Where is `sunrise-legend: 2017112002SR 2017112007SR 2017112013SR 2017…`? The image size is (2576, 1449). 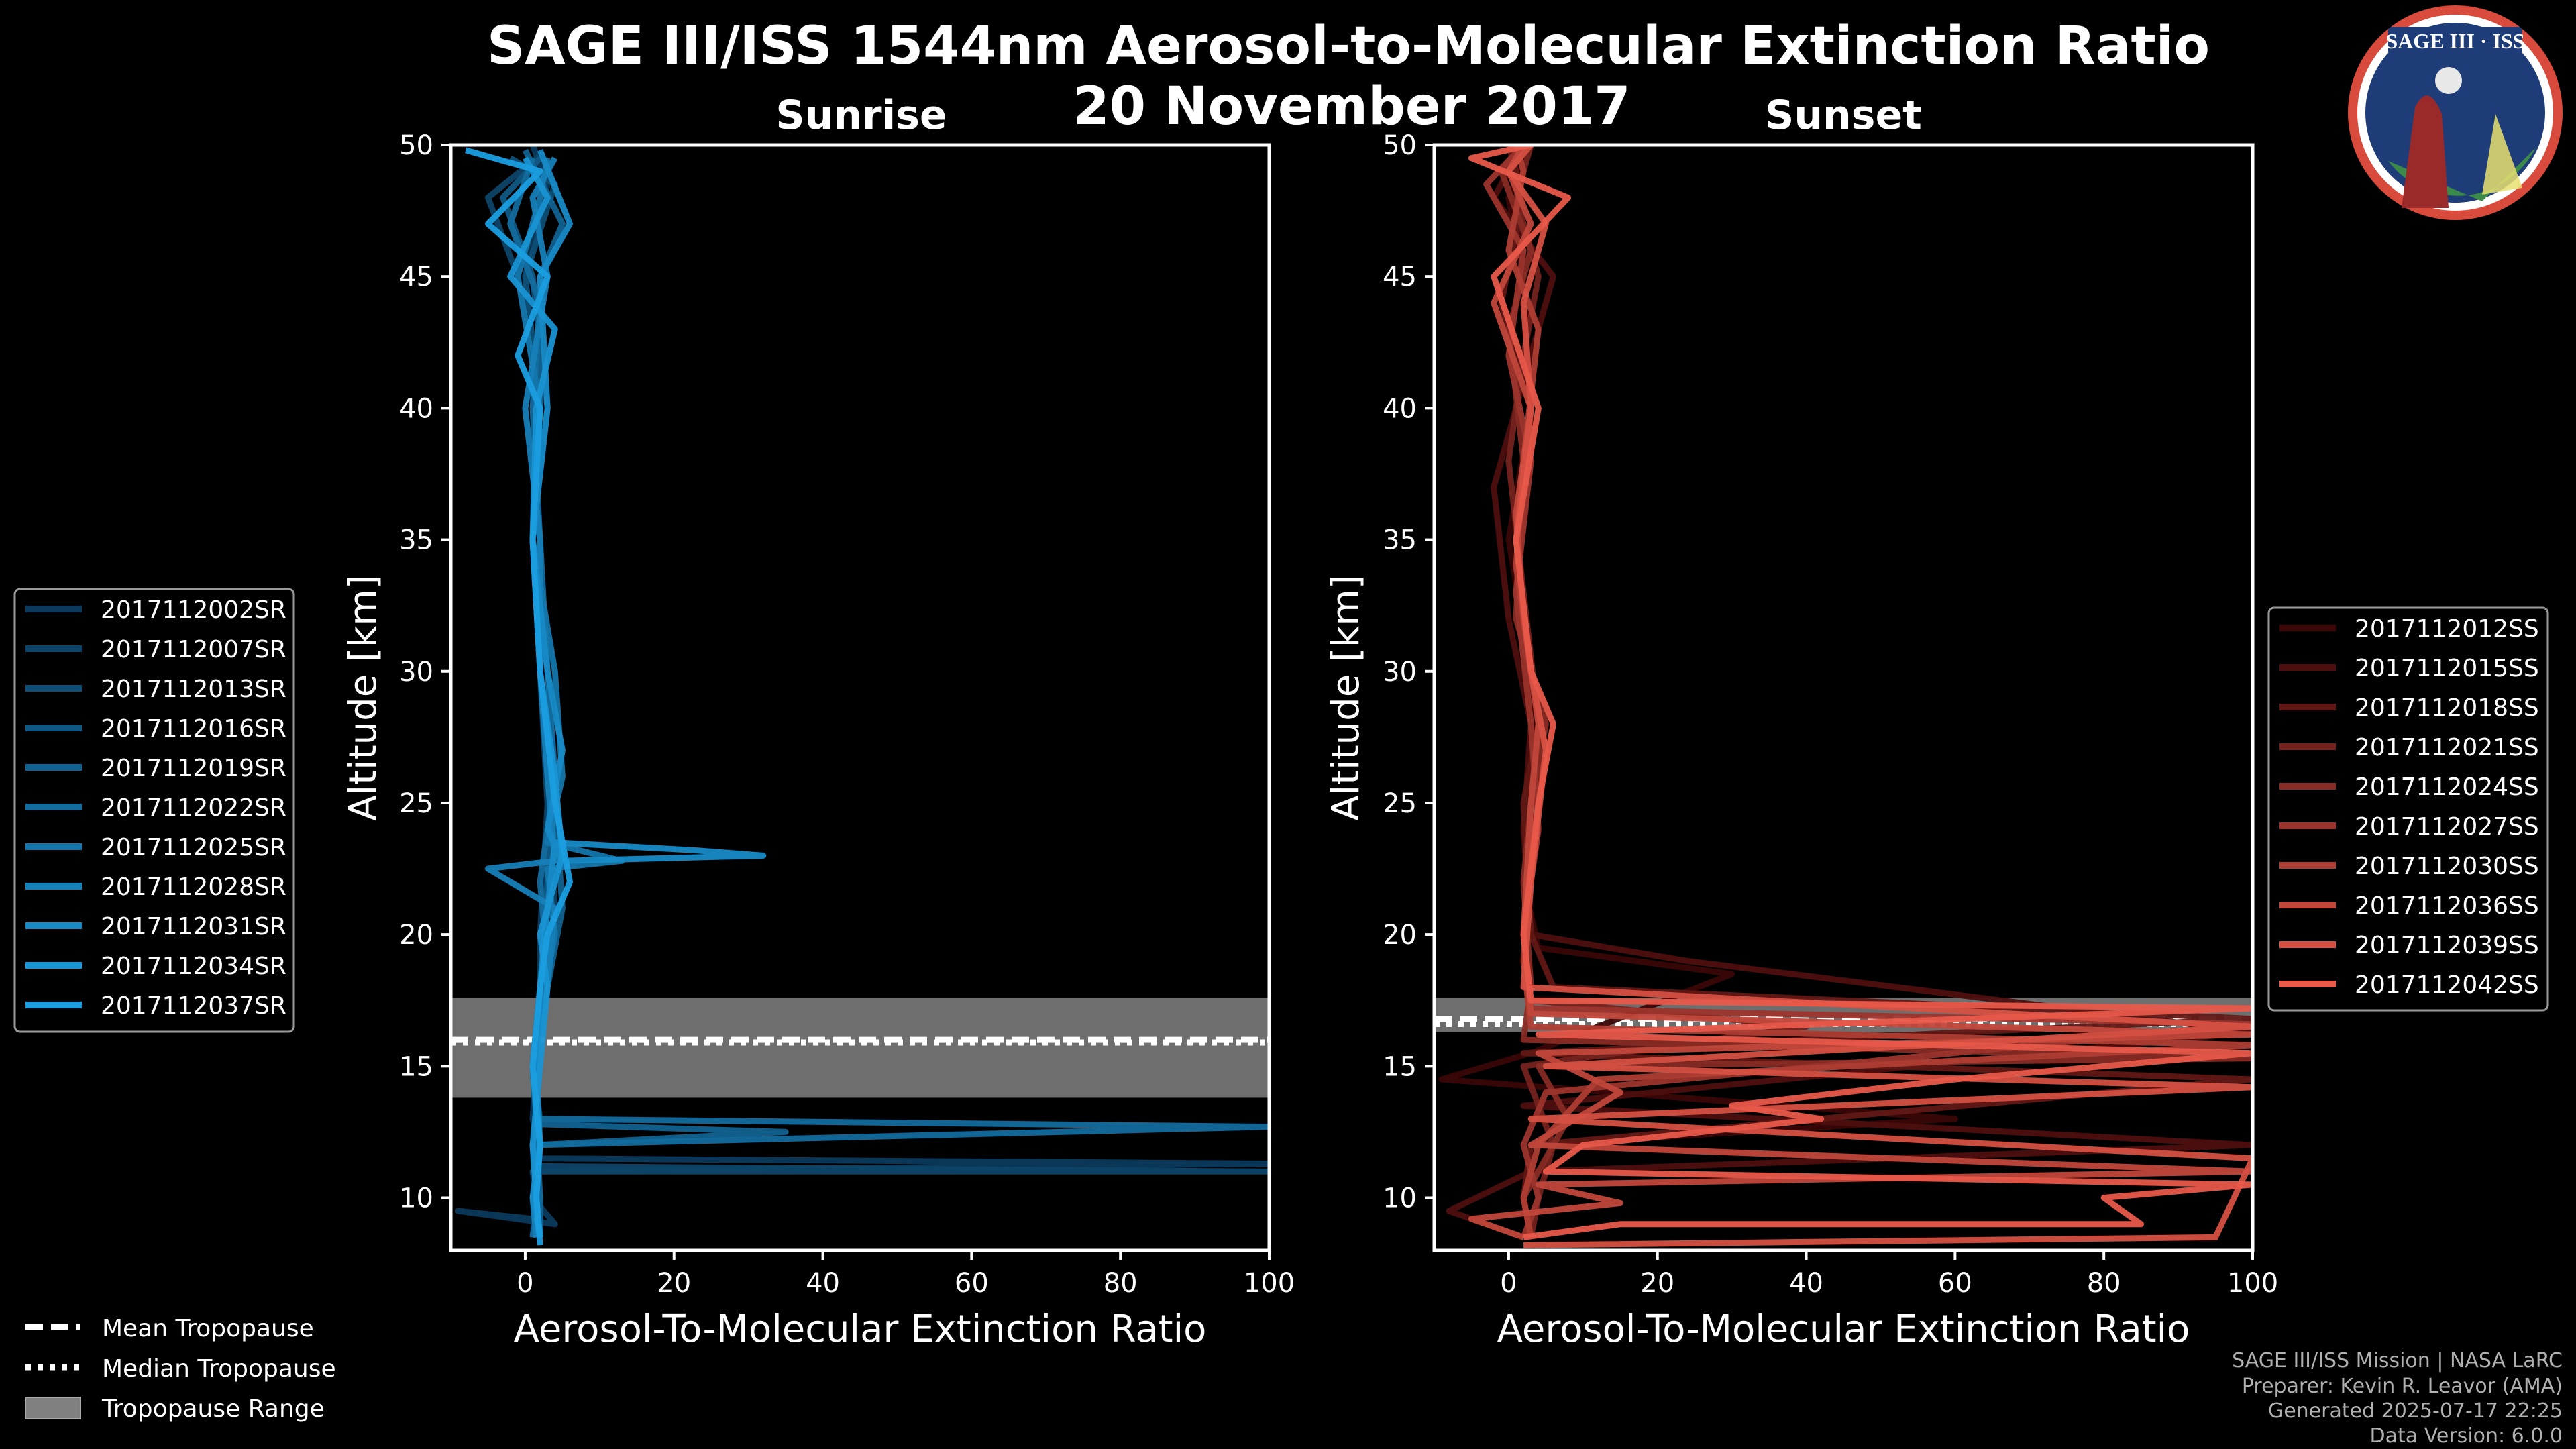 sunrise-legend: 2017112002SR 2017112007SR 2017112013SR 2017… is located at coordinates (154, 810).